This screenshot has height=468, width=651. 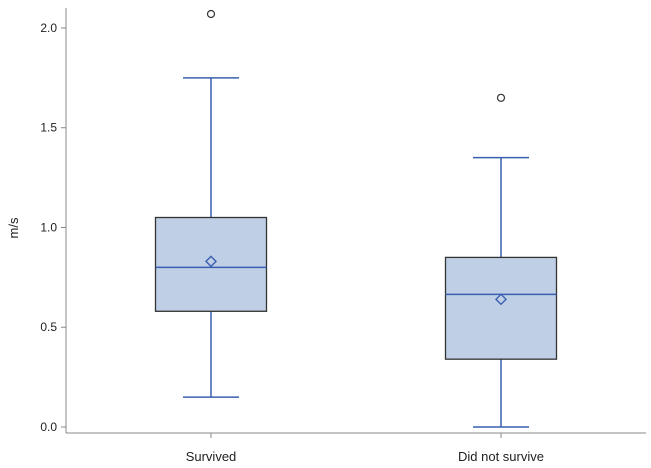 I want to click on x-tick-label: Survived, so click(x=211, y=456).